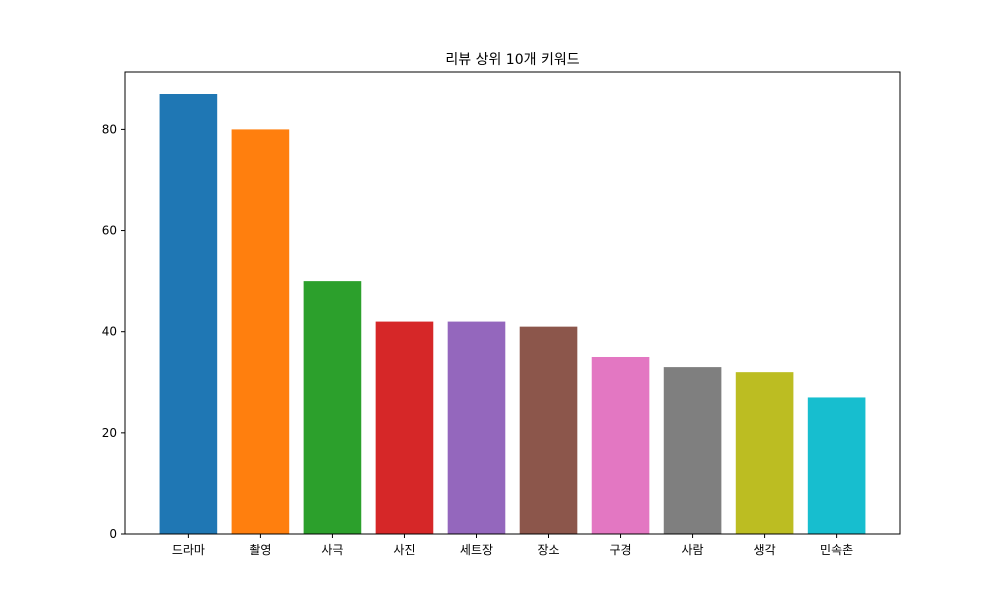 Image resolution: width=1000 pixels, height=604 pixels. I want to click on y-axis-ticks: 0 20 40 60 80, so click(113, 331).